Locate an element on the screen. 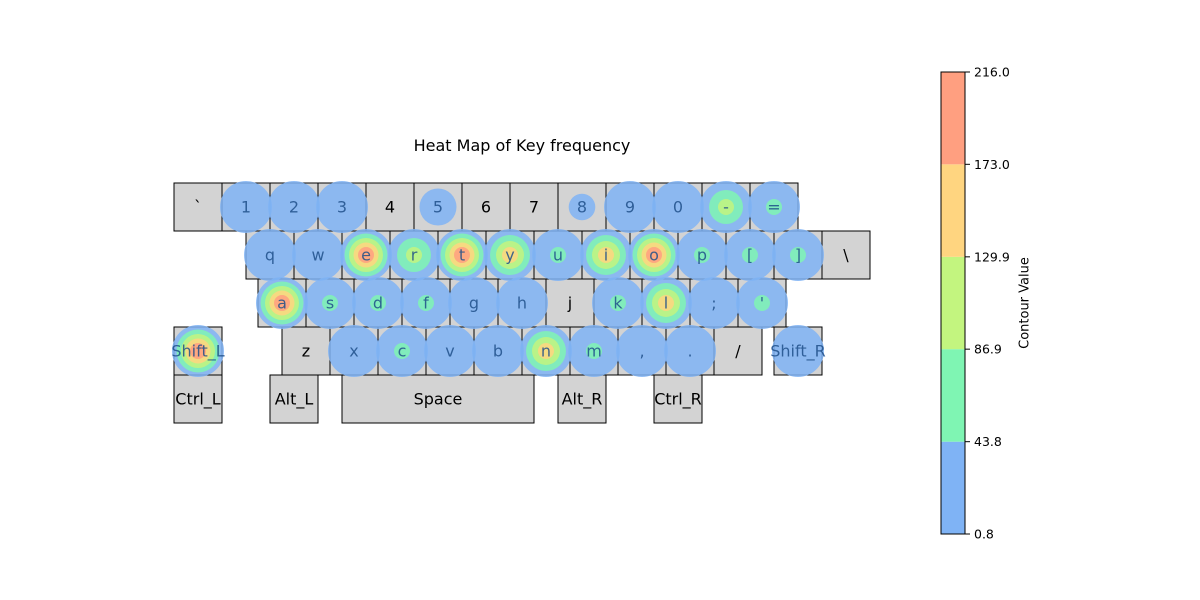 The height and width of the screenshot is (600, 1200). heat-blob-w is located at coordinates (318, 255).